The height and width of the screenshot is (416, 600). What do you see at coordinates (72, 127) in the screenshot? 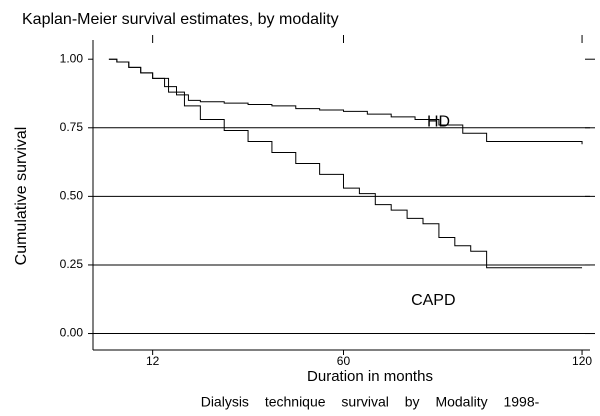
I see `y-tick-label: 0.75` at bounding box center [72, 127].